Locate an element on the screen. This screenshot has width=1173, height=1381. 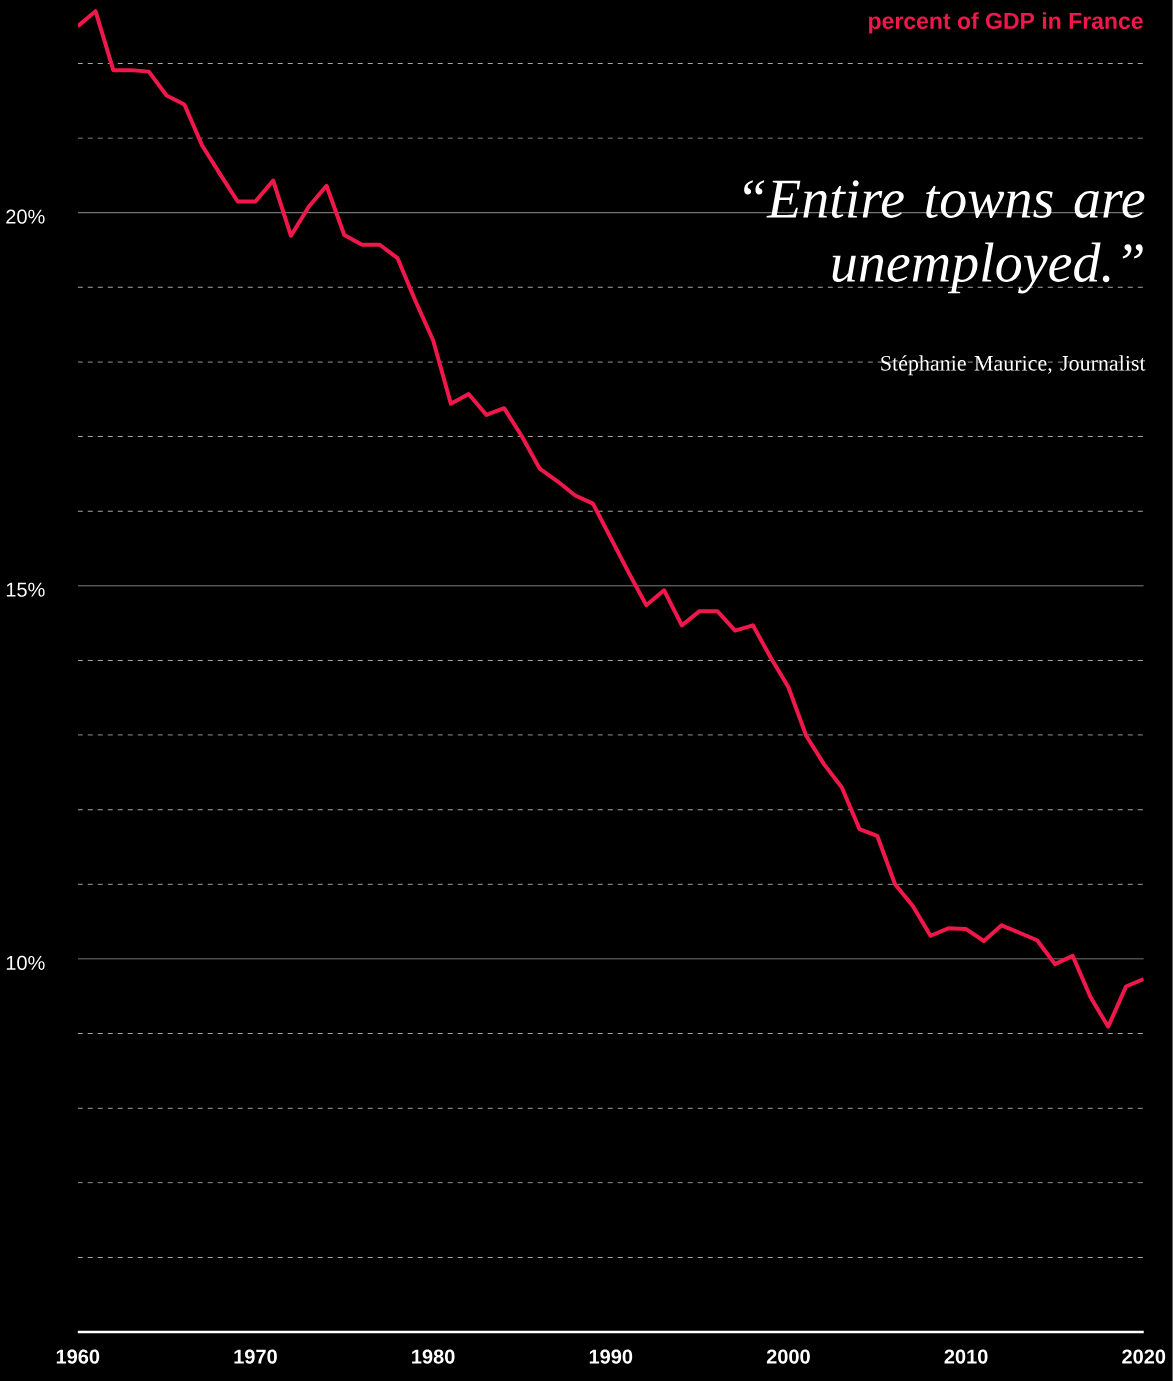
y-tick-label: 15% is located at coordinates (25, 589).